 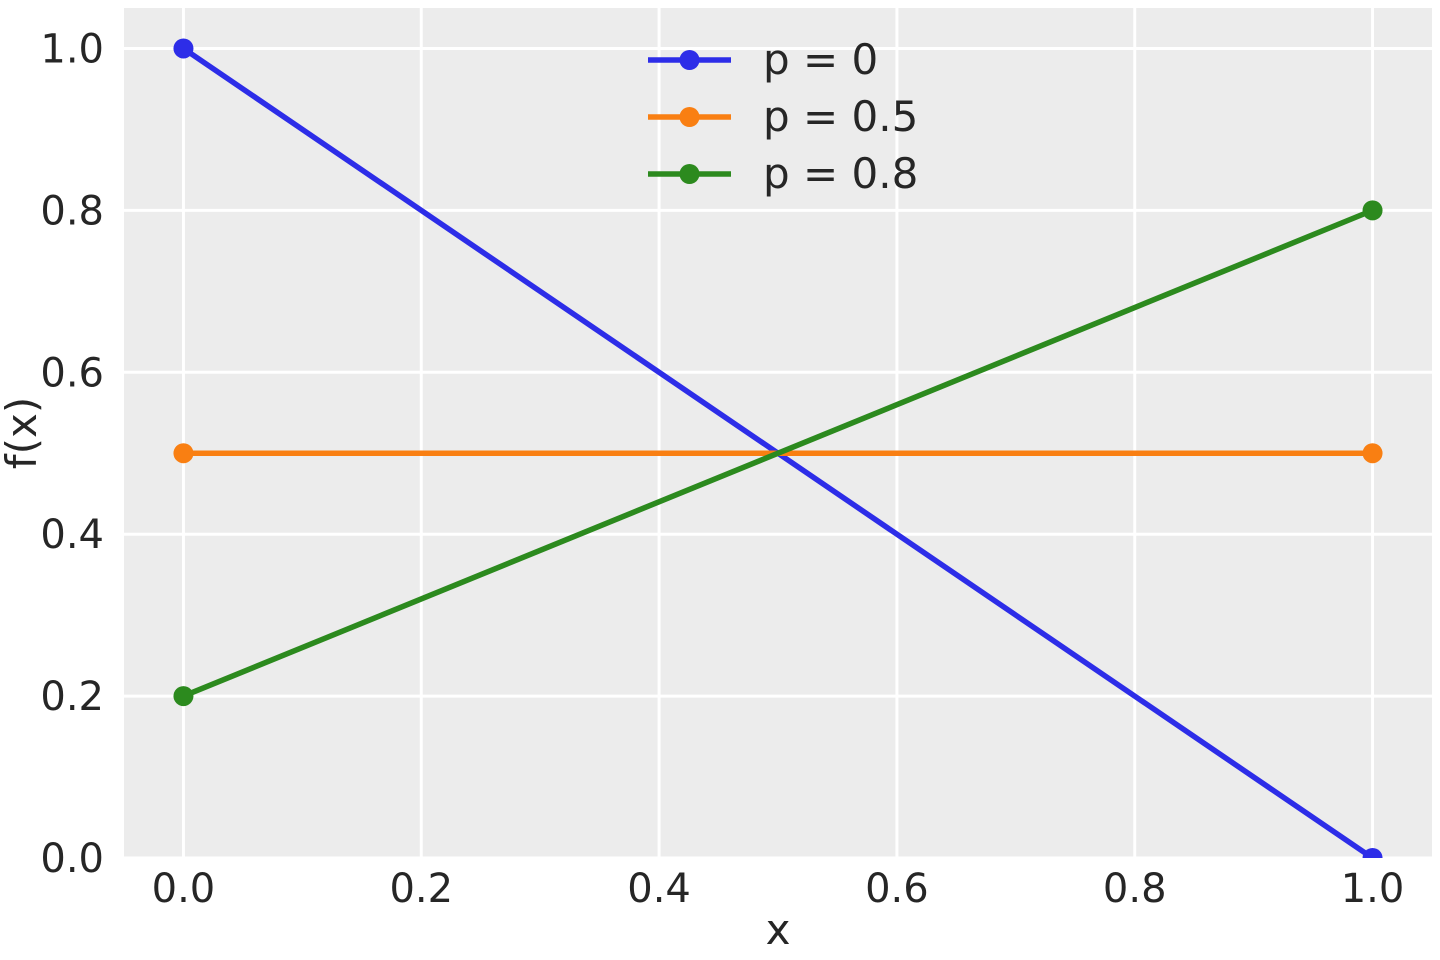 I want to click on x-tick-label-3: 0.6, so click(x=897, y=889).